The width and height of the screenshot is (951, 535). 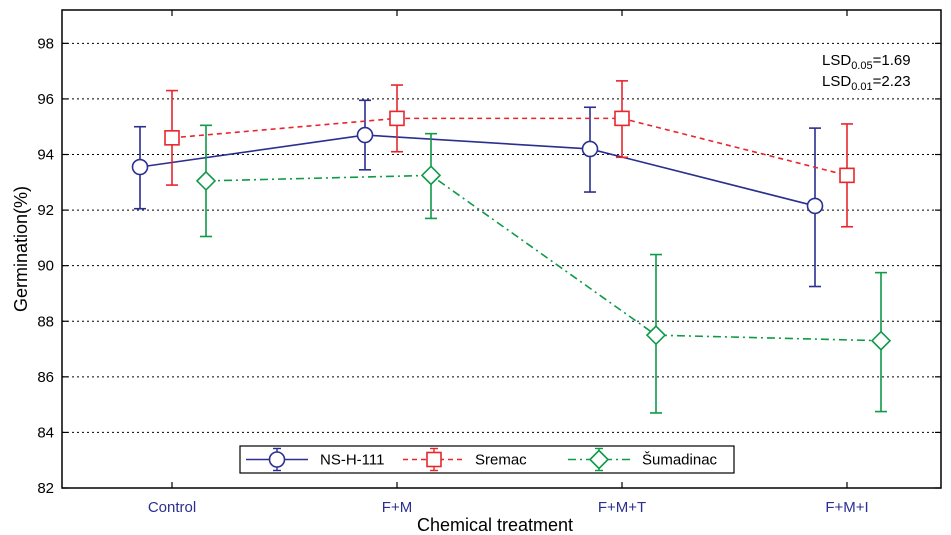 What do you see at coordinates (352, 460) in the screenshot?
I see `legend-label: NS-H-111` at bounding box center [352, 460].